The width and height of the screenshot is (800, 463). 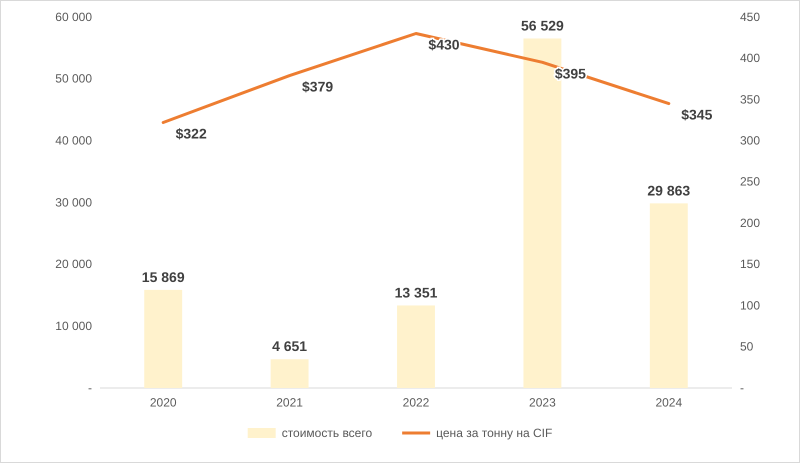 What do you see at coordinates (416, 403) in the screenshot?
I see `x-tick-label: 2022` at bounding box center [416, 403].